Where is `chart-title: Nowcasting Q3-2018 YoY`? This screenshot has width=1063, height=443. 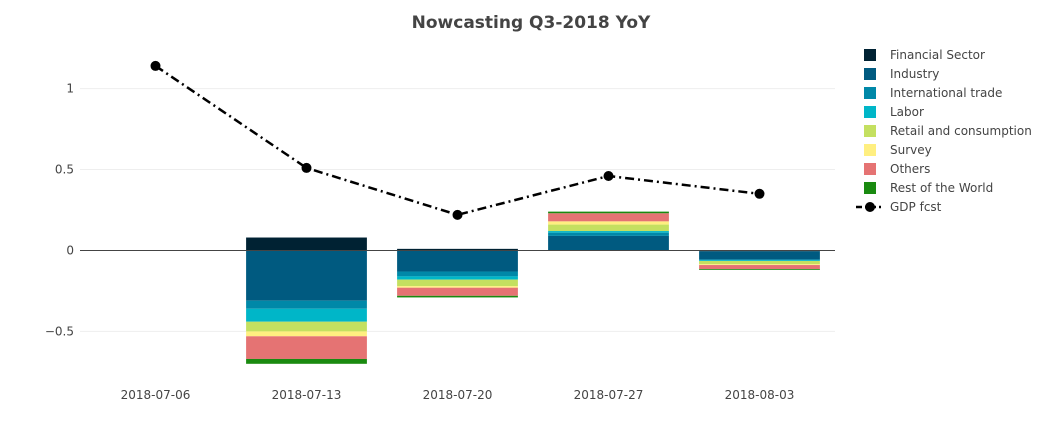 chart-title: Nowcasting Q3-2018 YoY is located at coordinates (531, 23).